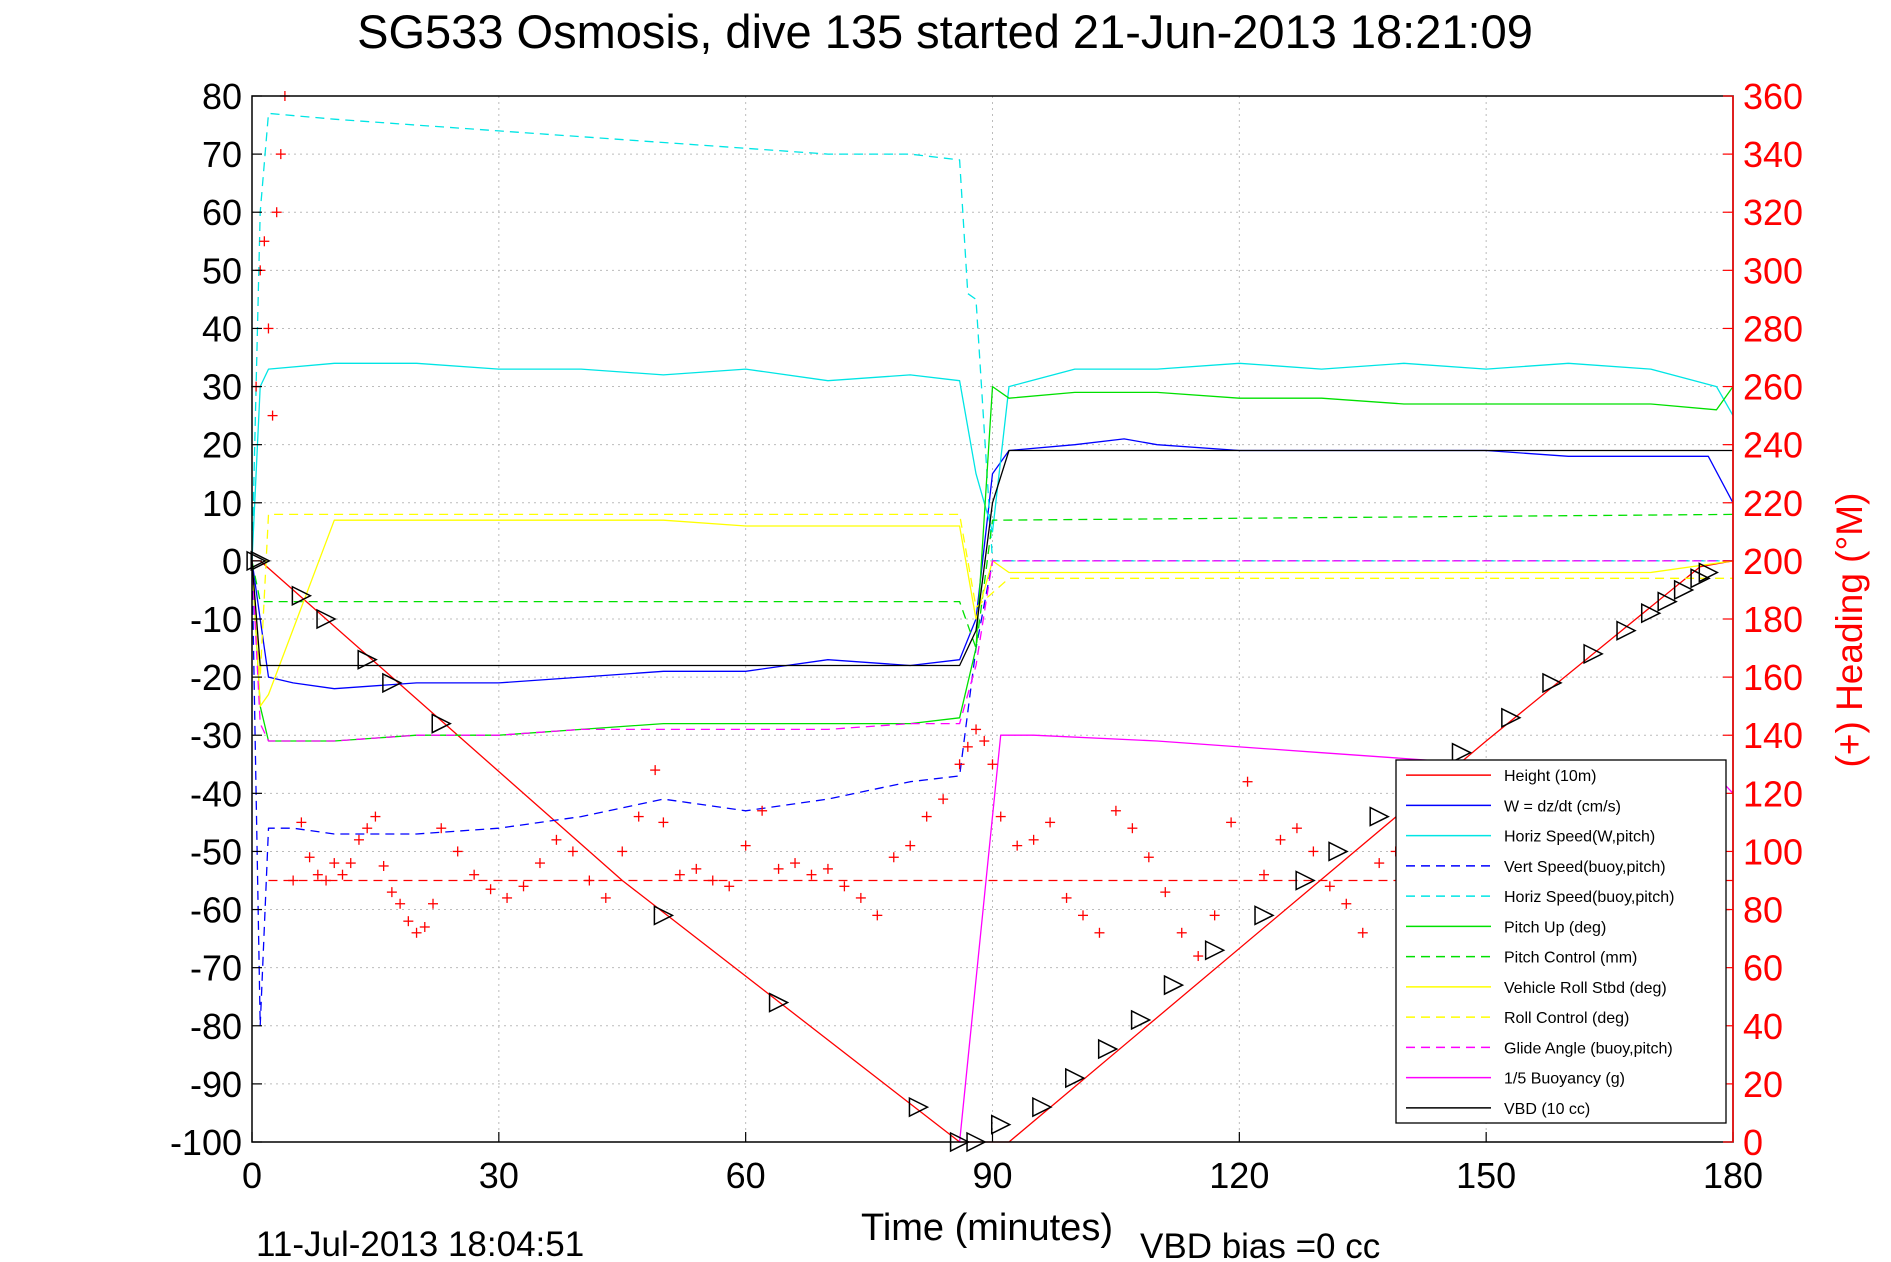  What do you see at coordinates (1773, 328) in the screenshot?
I see `right-tick-label: 280` at bounding box center [1773, 328].